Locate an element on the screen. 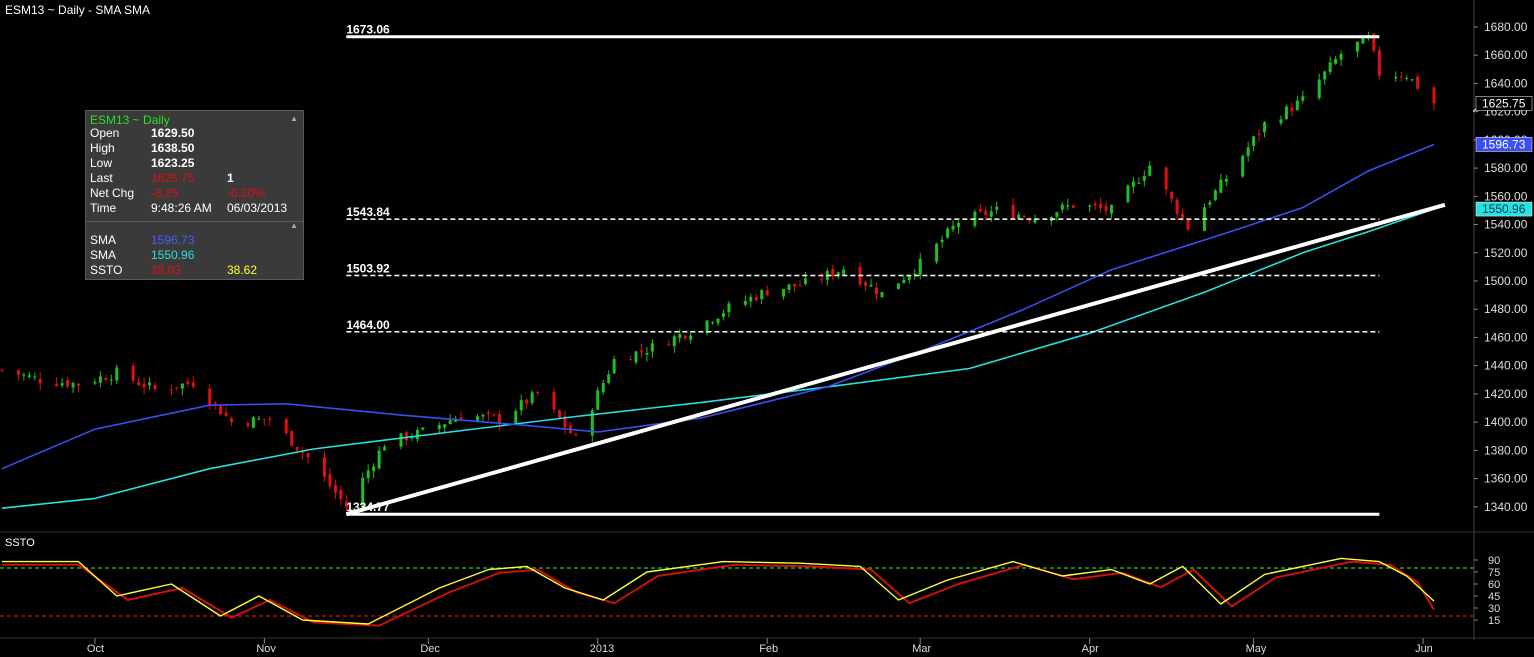  high-label: High is located at coordinates (102, 148).